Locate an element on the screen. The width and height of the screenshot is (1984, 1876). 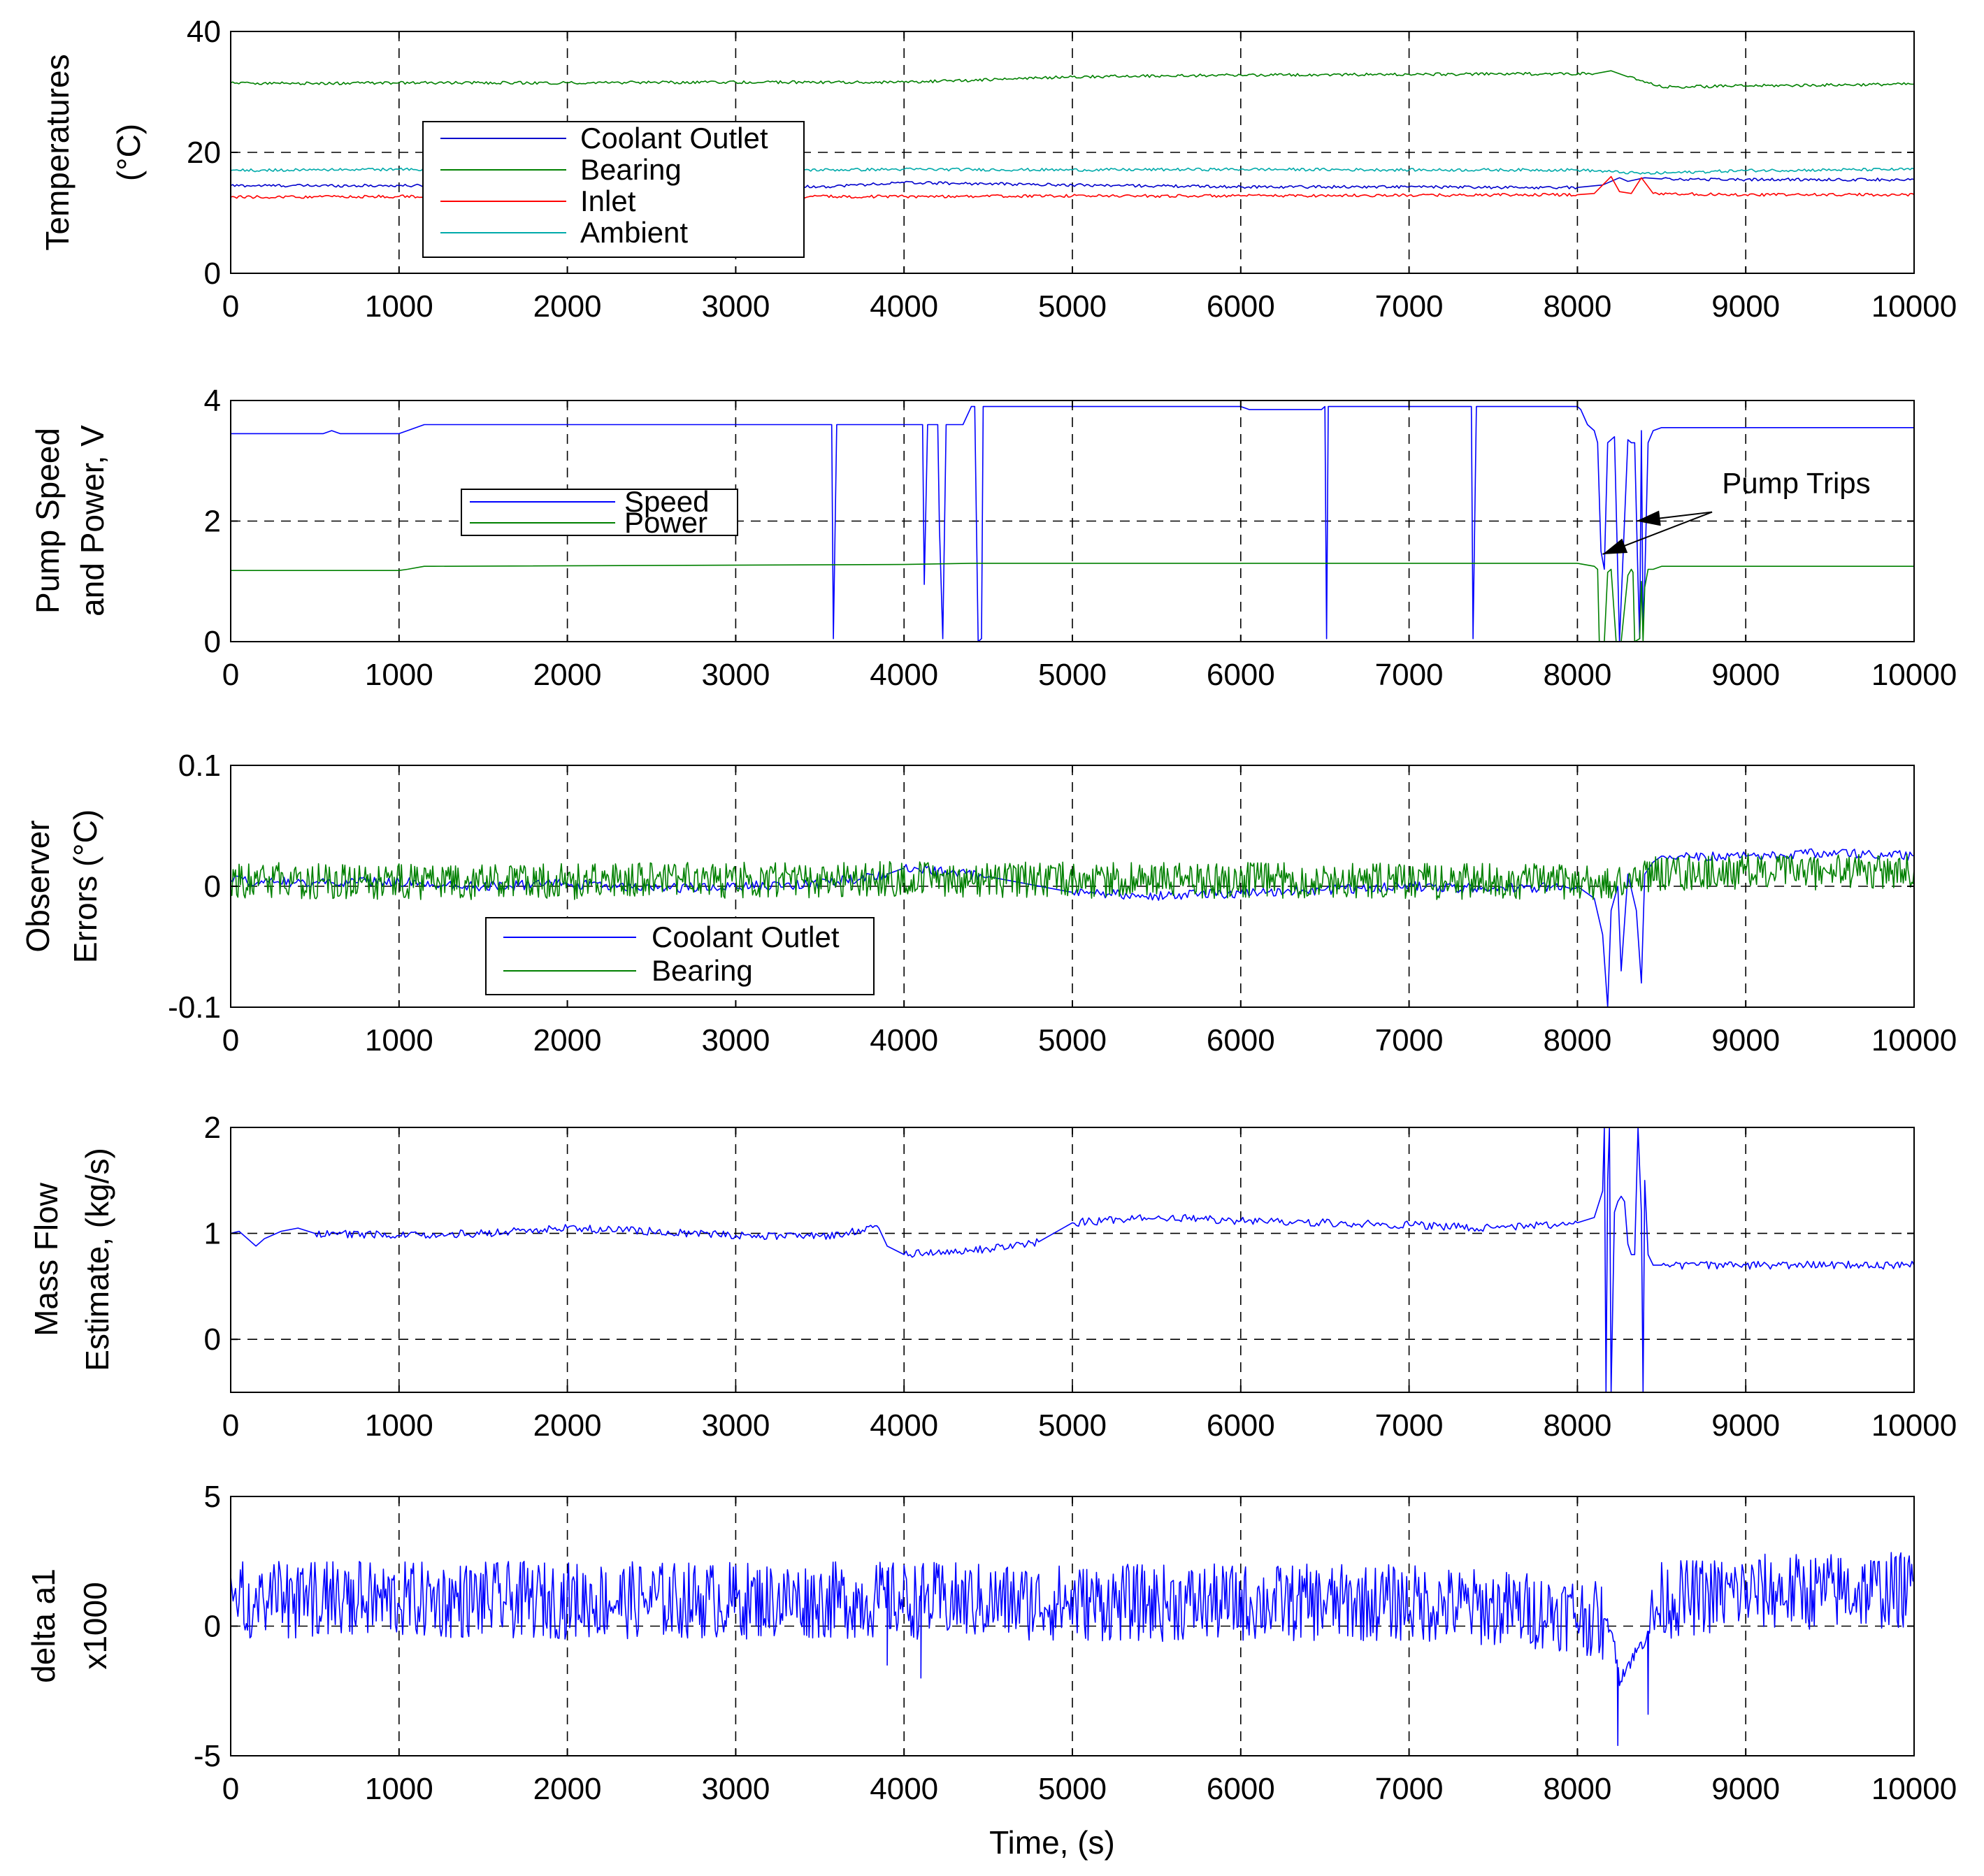
y-tick-label: -0.1 is located at coordinates (194, 1007).